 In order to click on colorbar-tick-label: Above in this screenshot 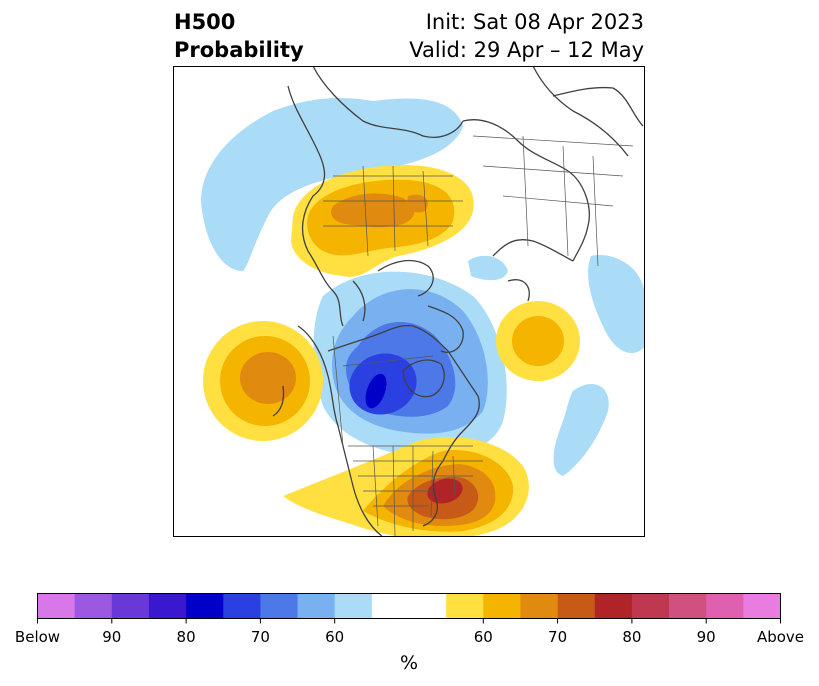, I will do `click(780, 637)`.